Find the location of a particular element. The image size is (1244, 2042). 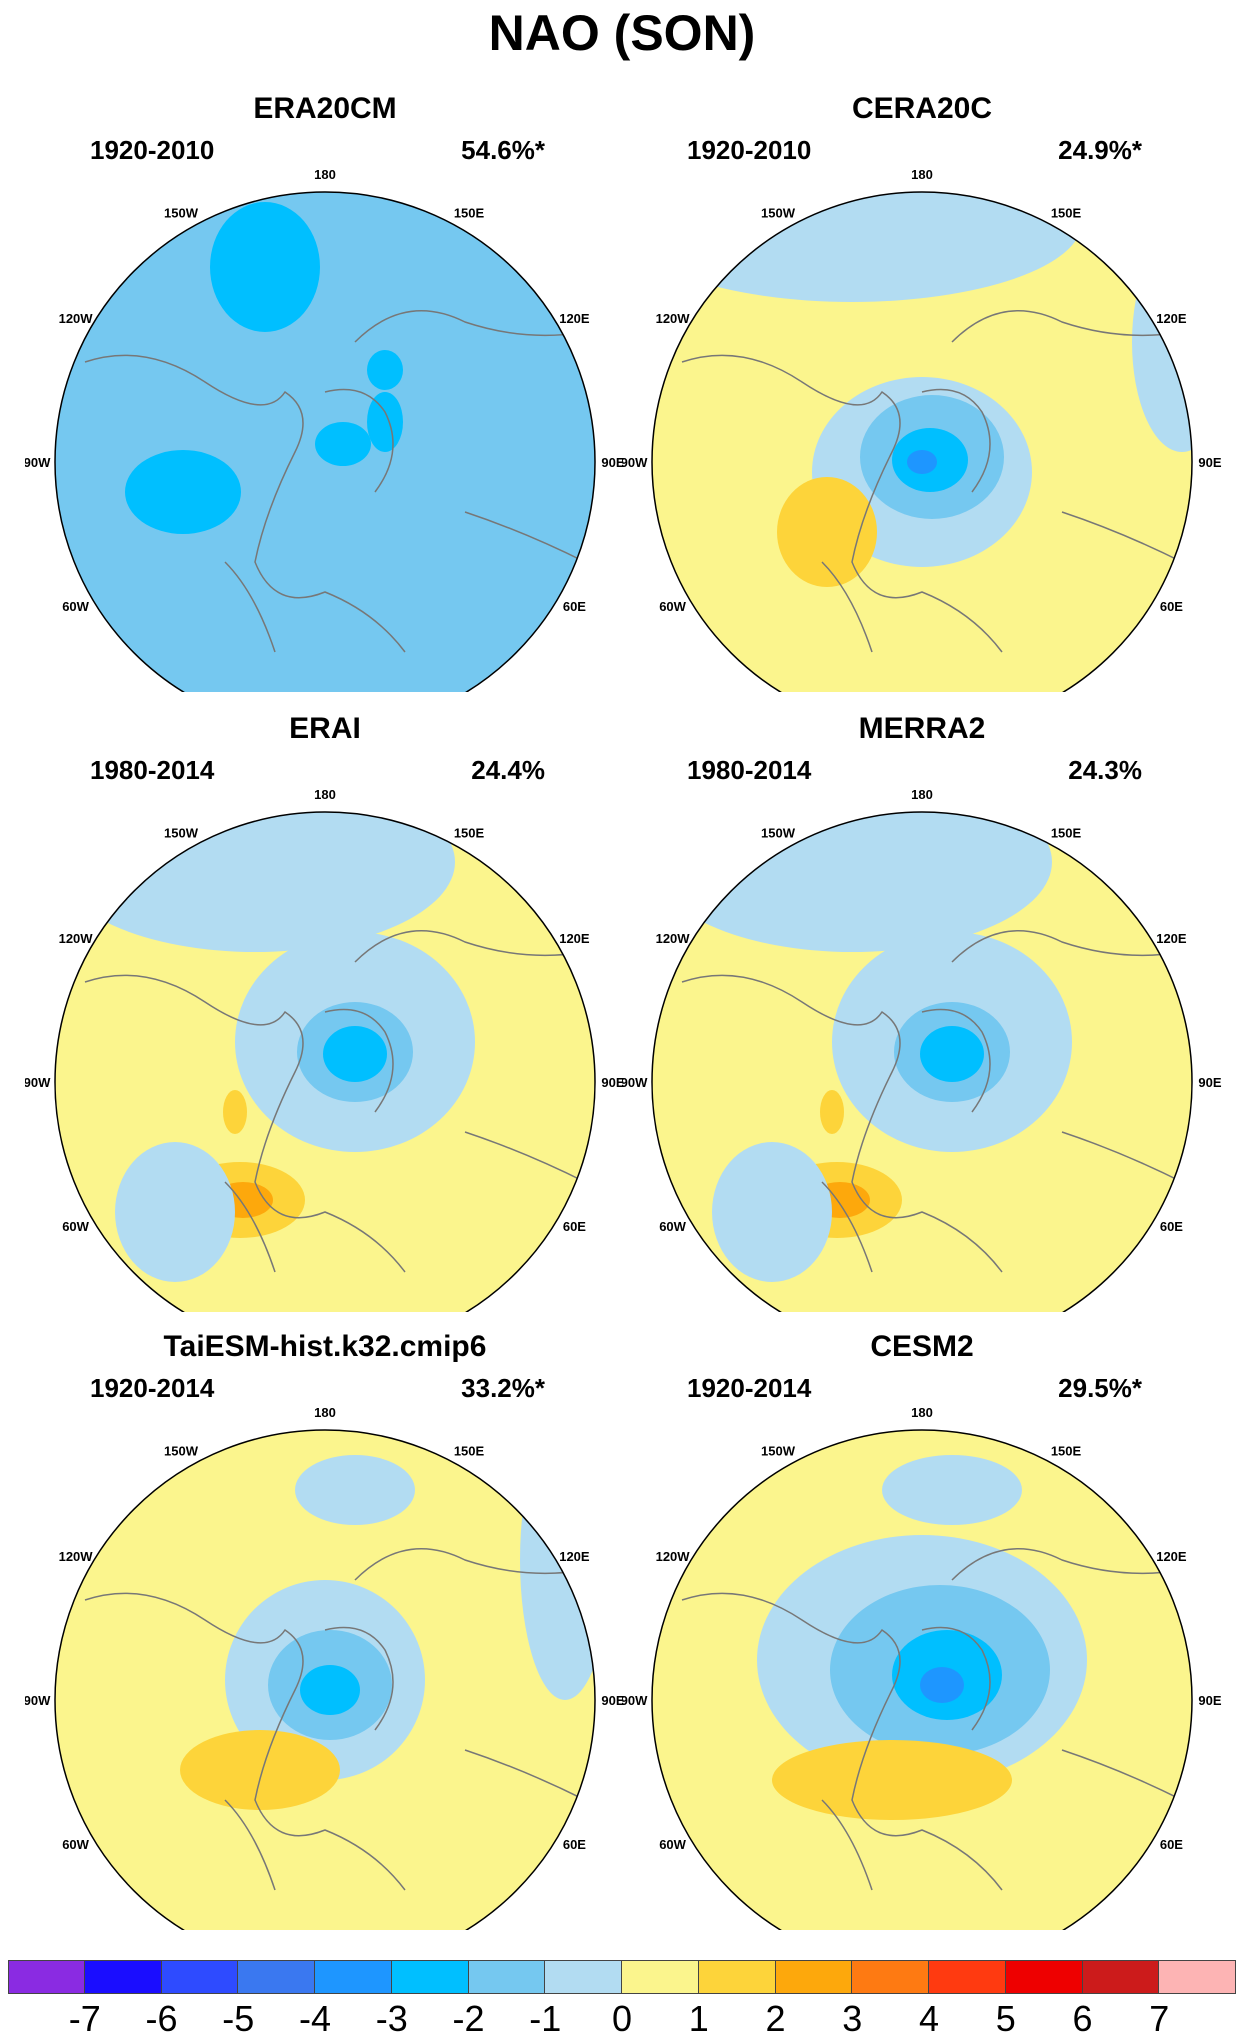

panel-title: ERA20CM is located at coordinates (325, 108).